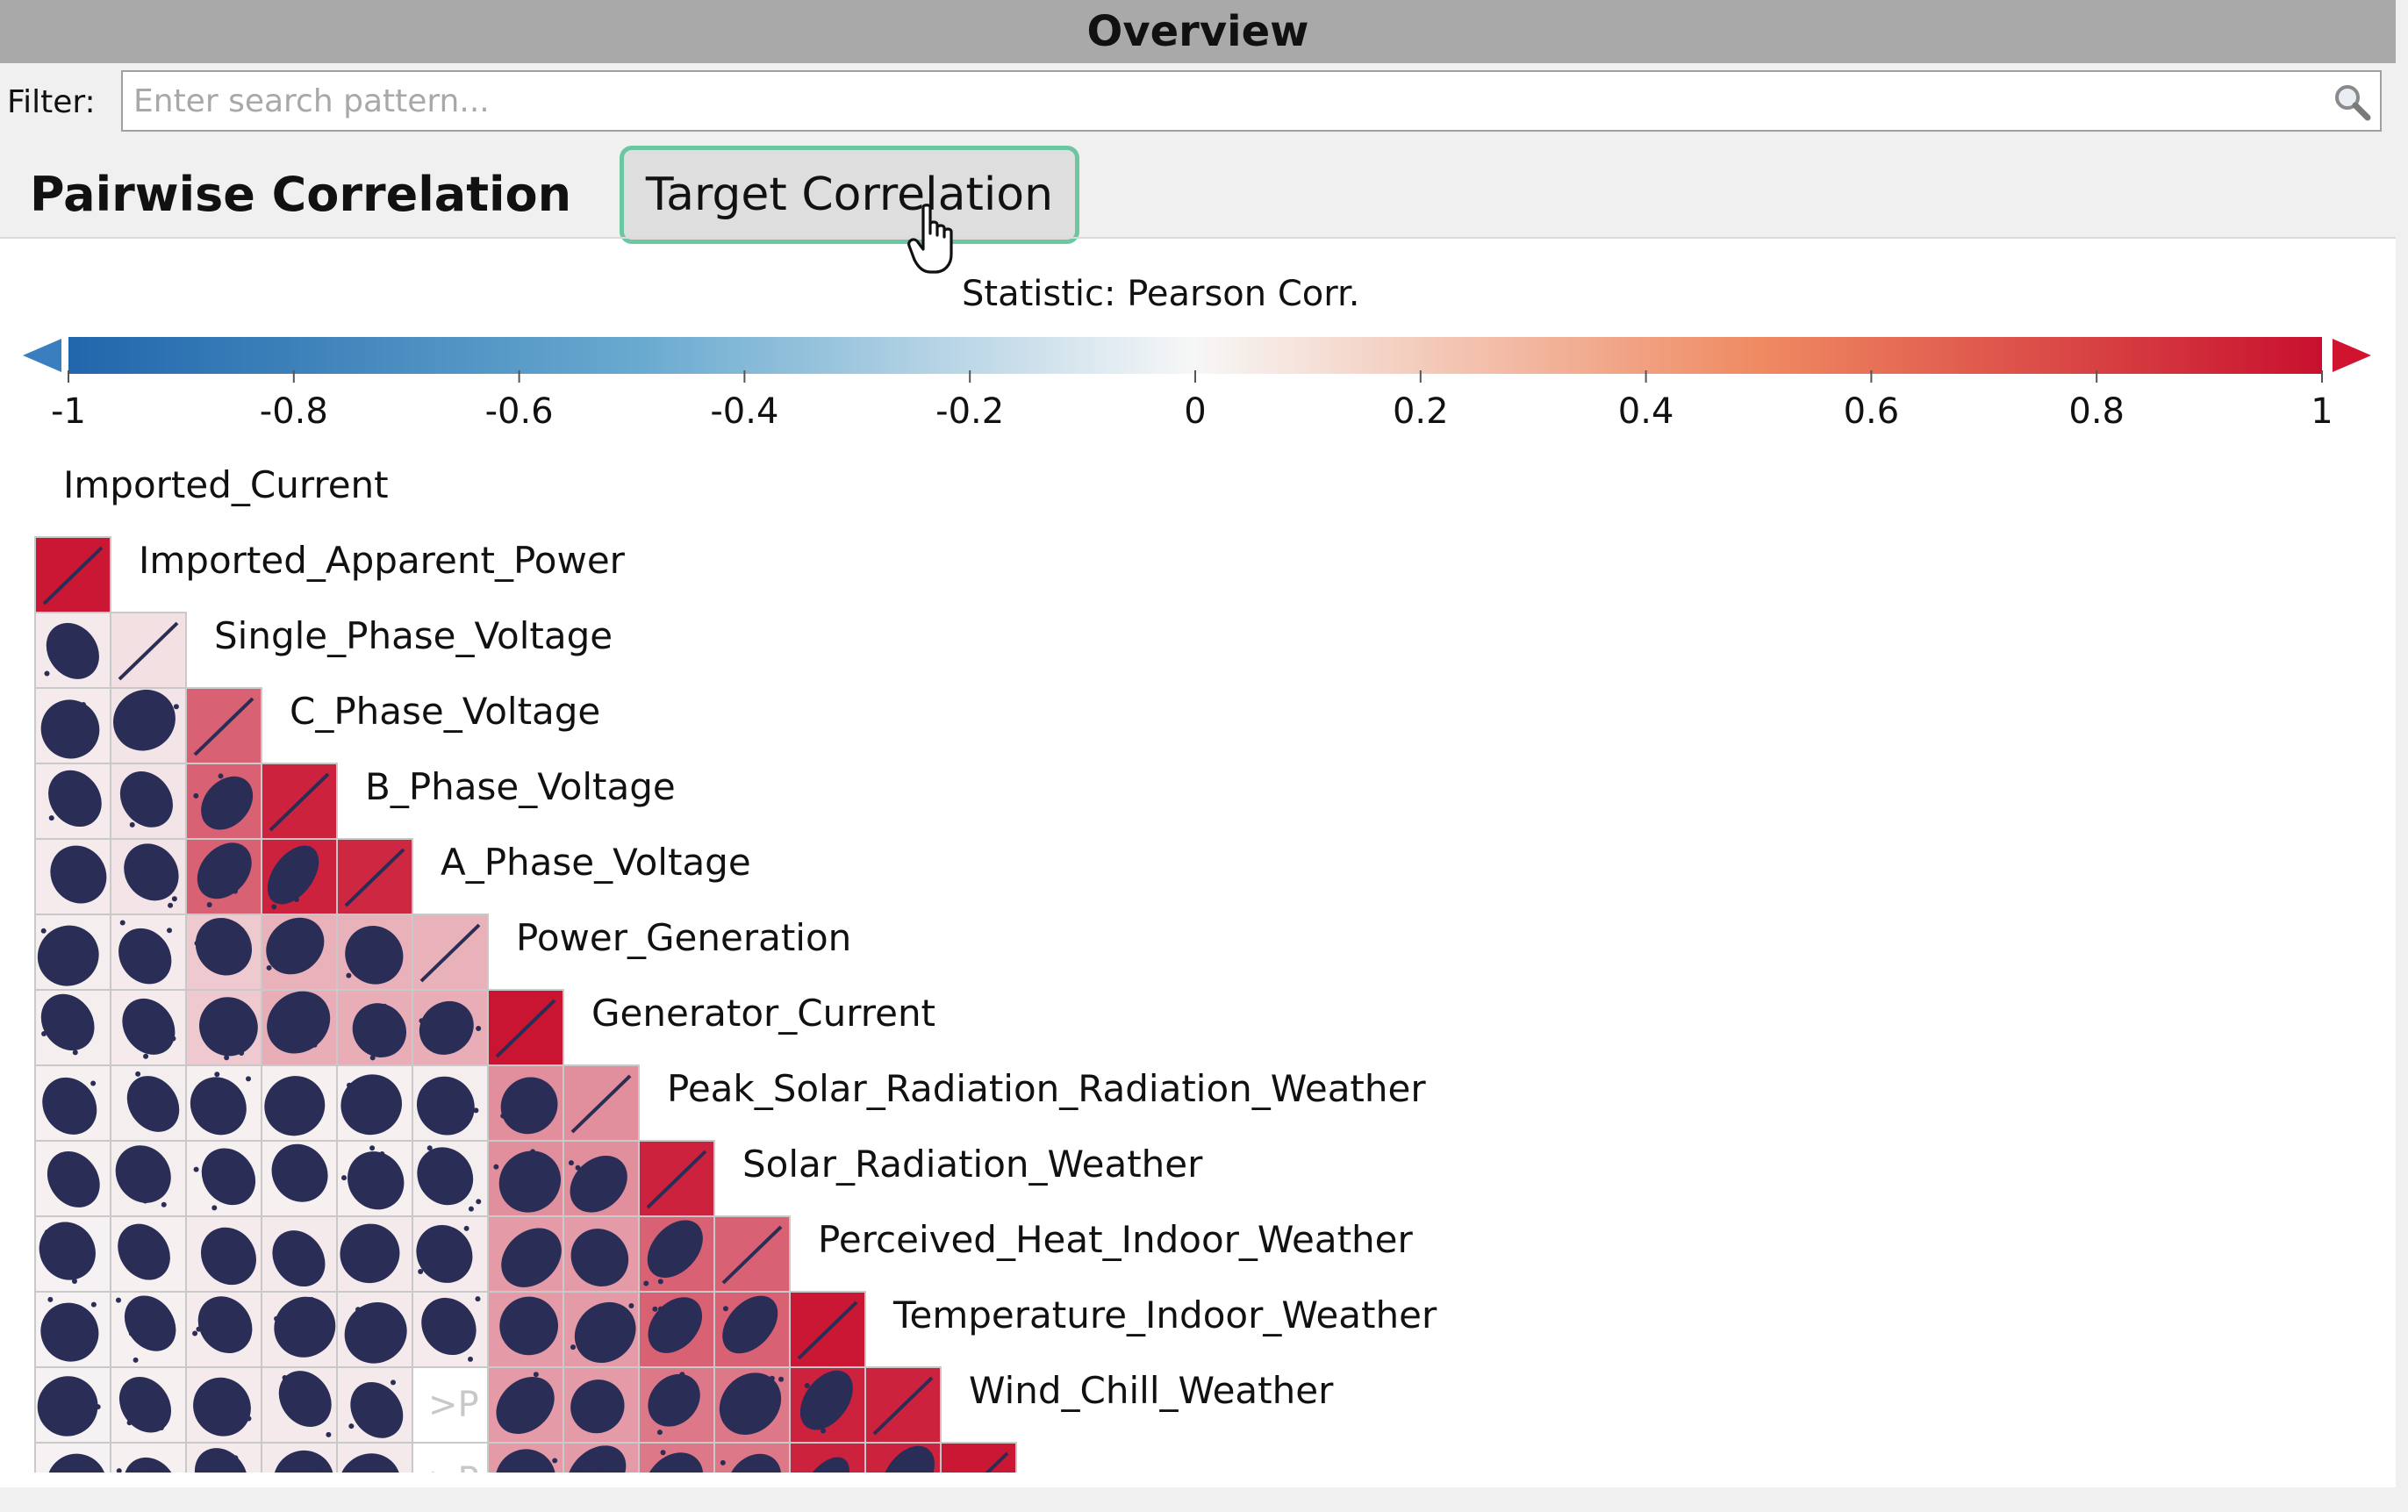 The height and width of the screenshot is (1512, 2408). Describe the element at coordinates (744, 411) in the screenshot. I see `color-scale-tick-label: -0.4` at that location.